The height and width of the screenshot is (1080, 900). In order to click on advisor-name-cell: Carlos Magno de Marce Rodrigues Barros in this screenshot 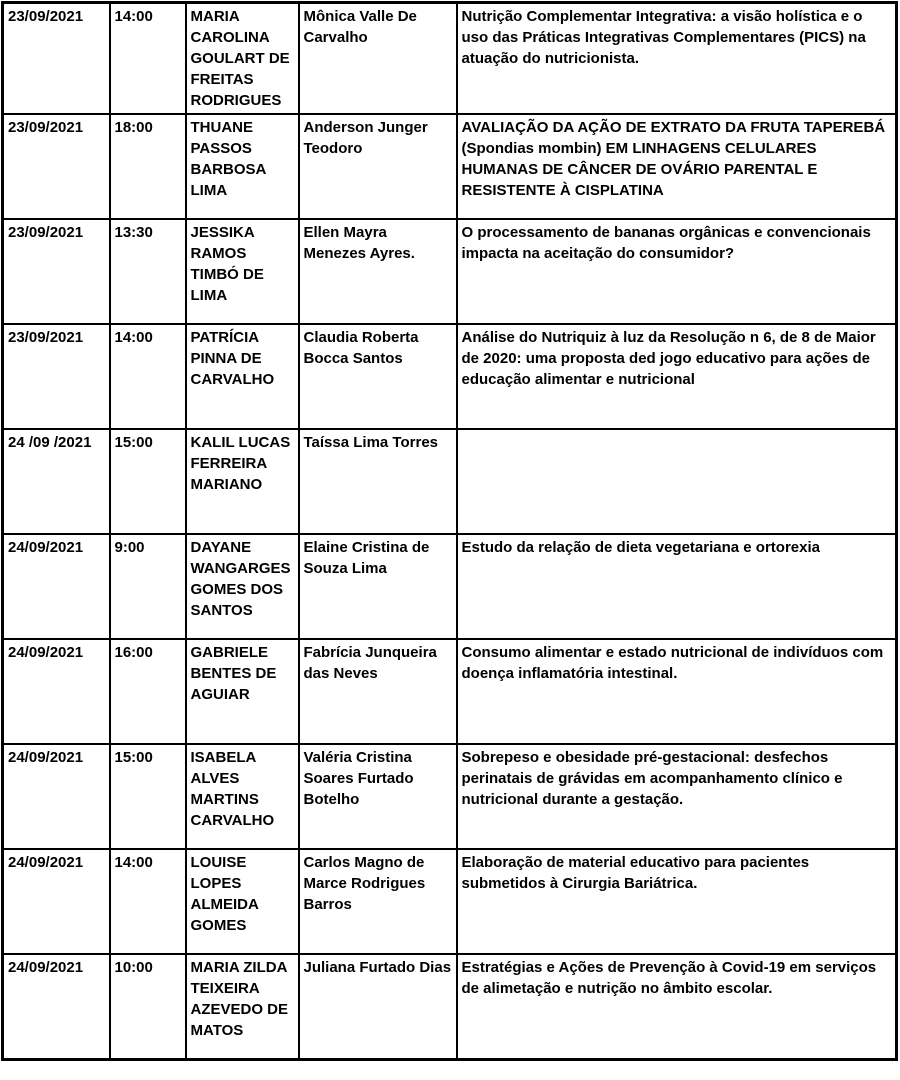, I will do `click(377, 901)`.